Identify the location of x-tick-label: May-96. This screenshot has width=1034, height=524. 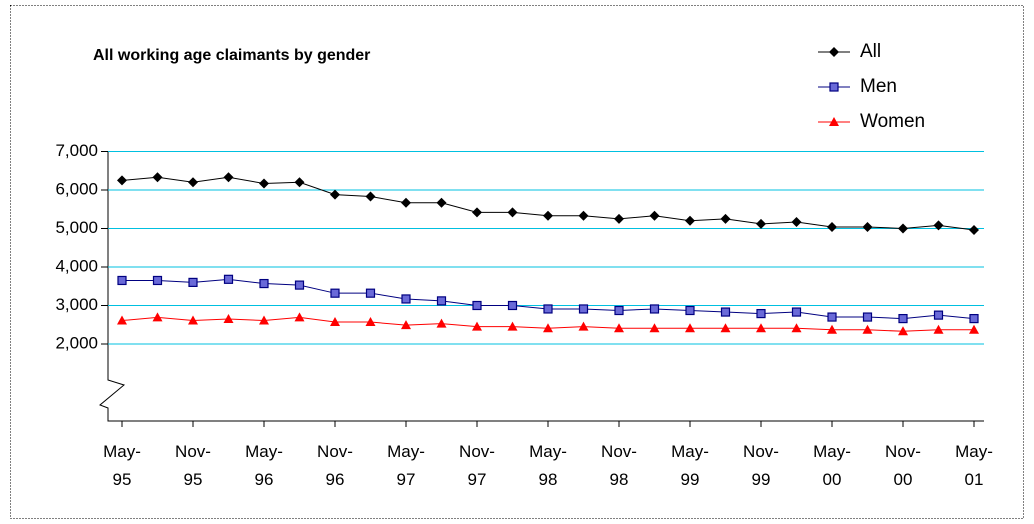
(264, 465).